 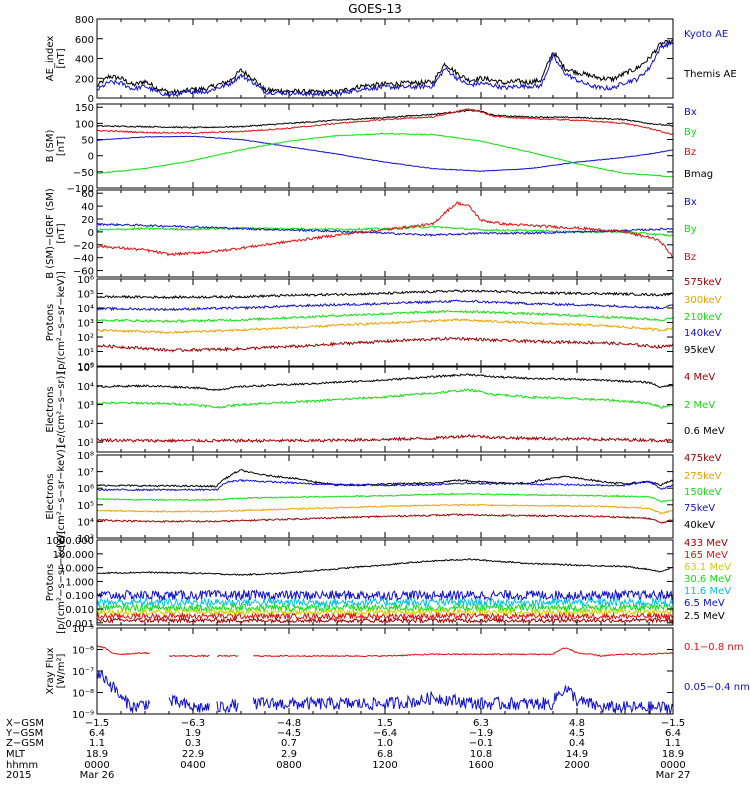 I want to click on orbit-value: 0800, so click(x=288, y=765).